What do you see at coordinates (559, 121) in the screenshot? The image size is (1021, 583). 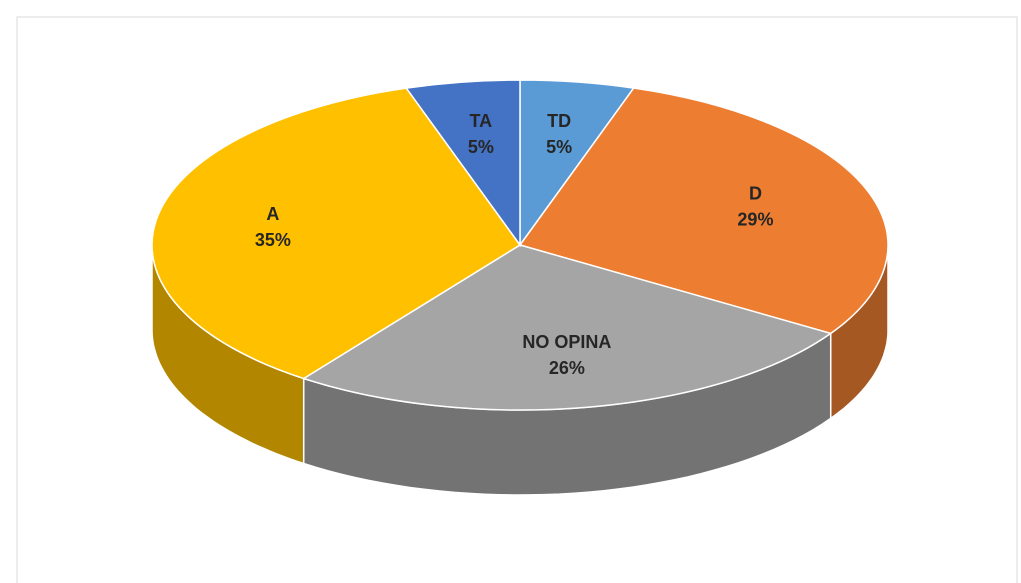 I see `category-label: TD` at bounding box center [559, 121].